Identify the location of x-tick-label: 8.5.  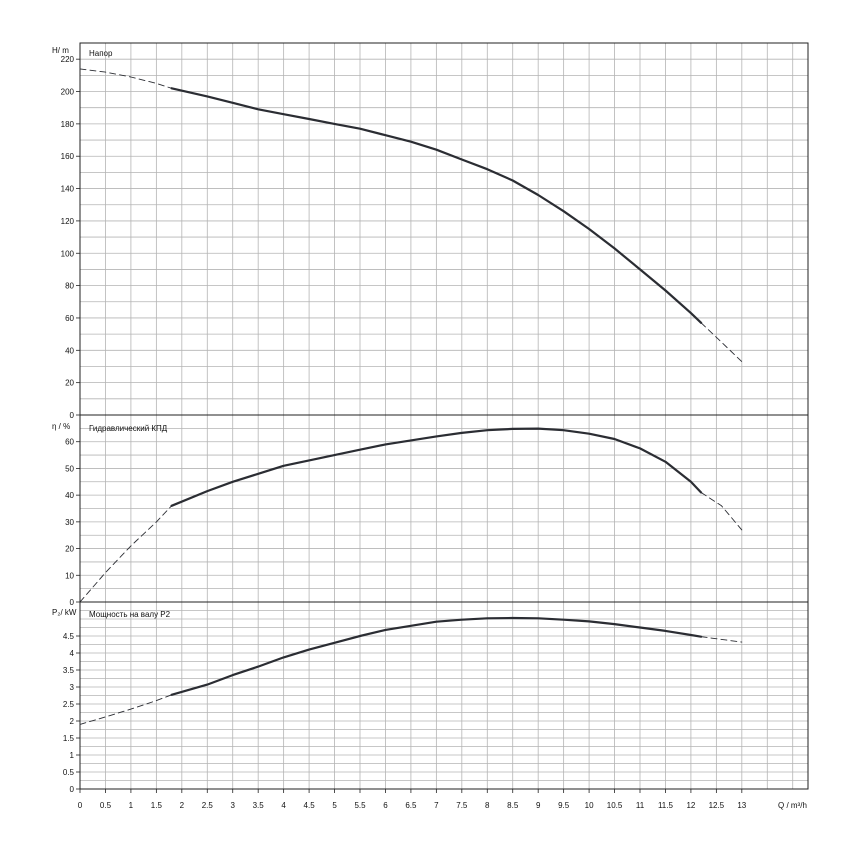
(513, 805).